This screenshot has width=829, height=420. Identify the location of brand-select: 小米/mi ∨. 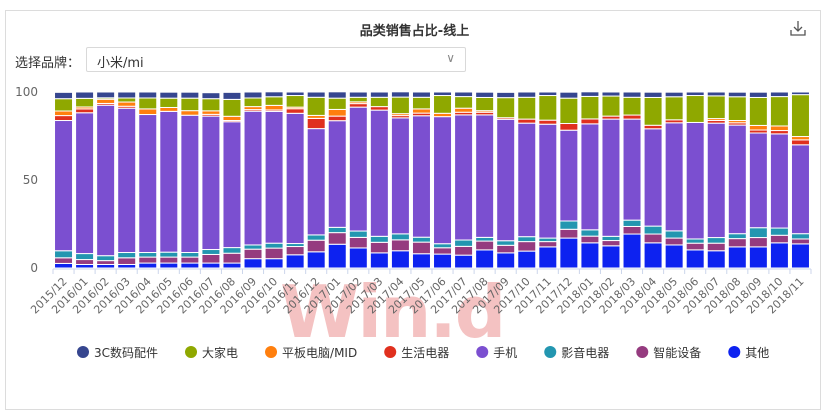
(276, 59).